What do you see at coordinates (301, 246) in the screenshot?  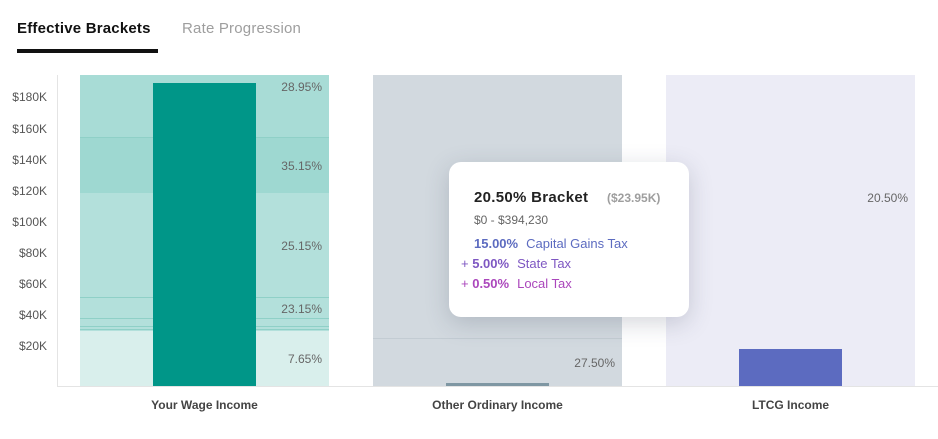 I see `rate-label: 25.15%` at bounding box center [301, 246].